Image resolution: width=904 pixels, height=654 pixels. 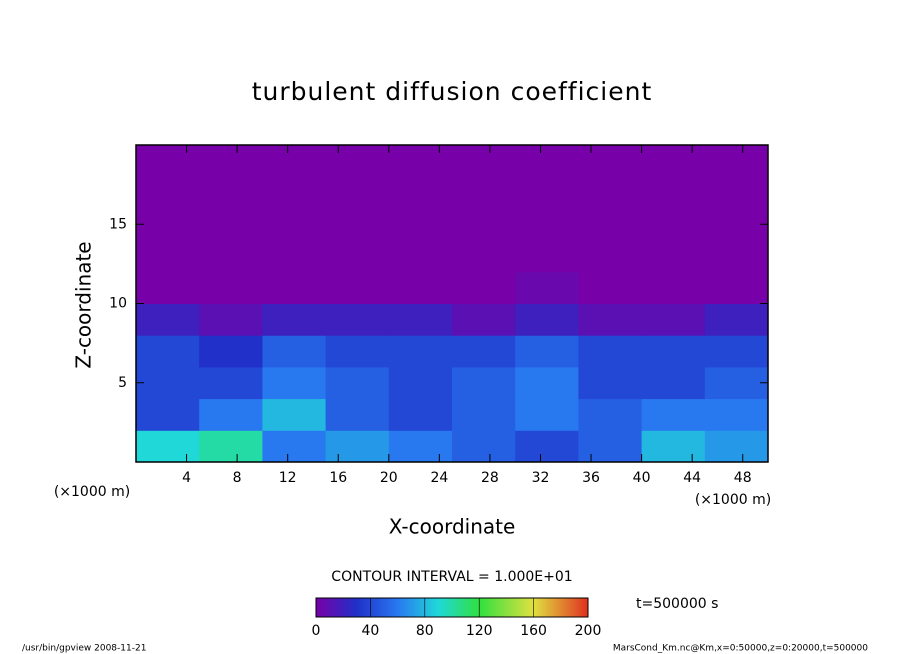 I want to click on time-label: t=500000 s, so click(x=677, y=604).